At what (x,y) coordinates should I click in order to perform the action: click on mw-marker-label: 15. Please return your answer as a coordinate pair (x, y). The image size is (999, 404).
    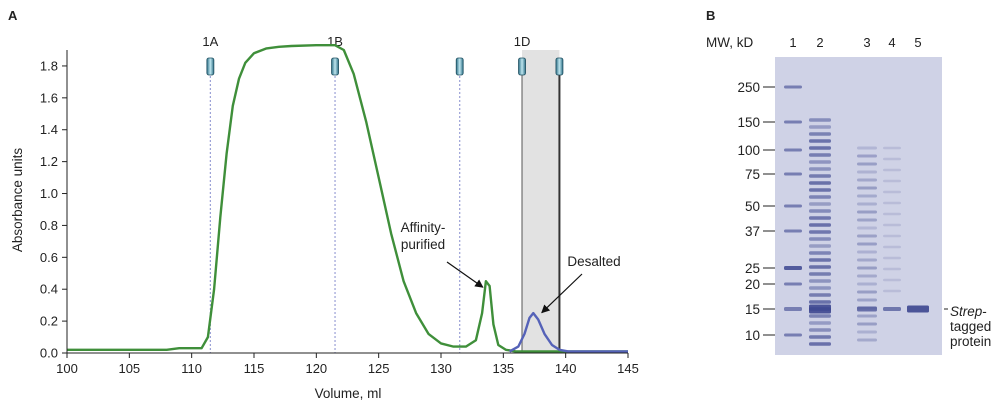
    Looking at the image, I should click on (752, 309).